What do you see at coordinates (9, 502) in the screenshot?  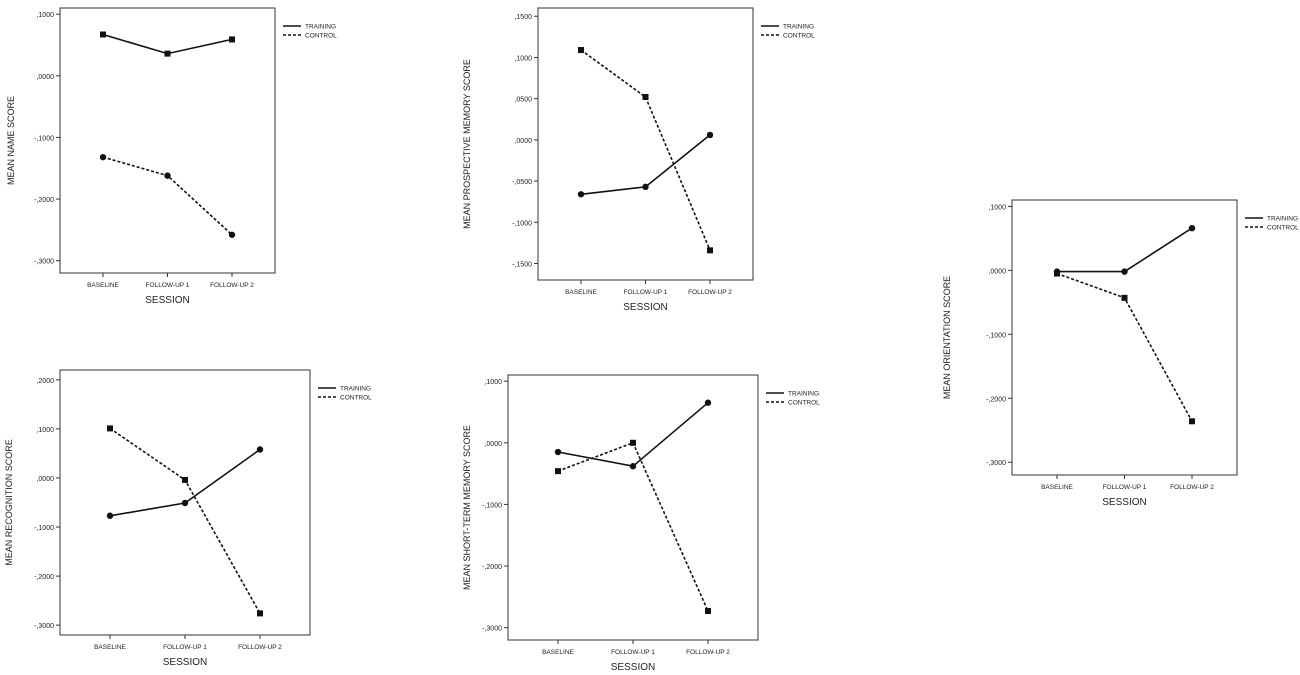 I see `y-axis-title: MEAN RECOGNITION SCORE` at bounding box center [9, 502].